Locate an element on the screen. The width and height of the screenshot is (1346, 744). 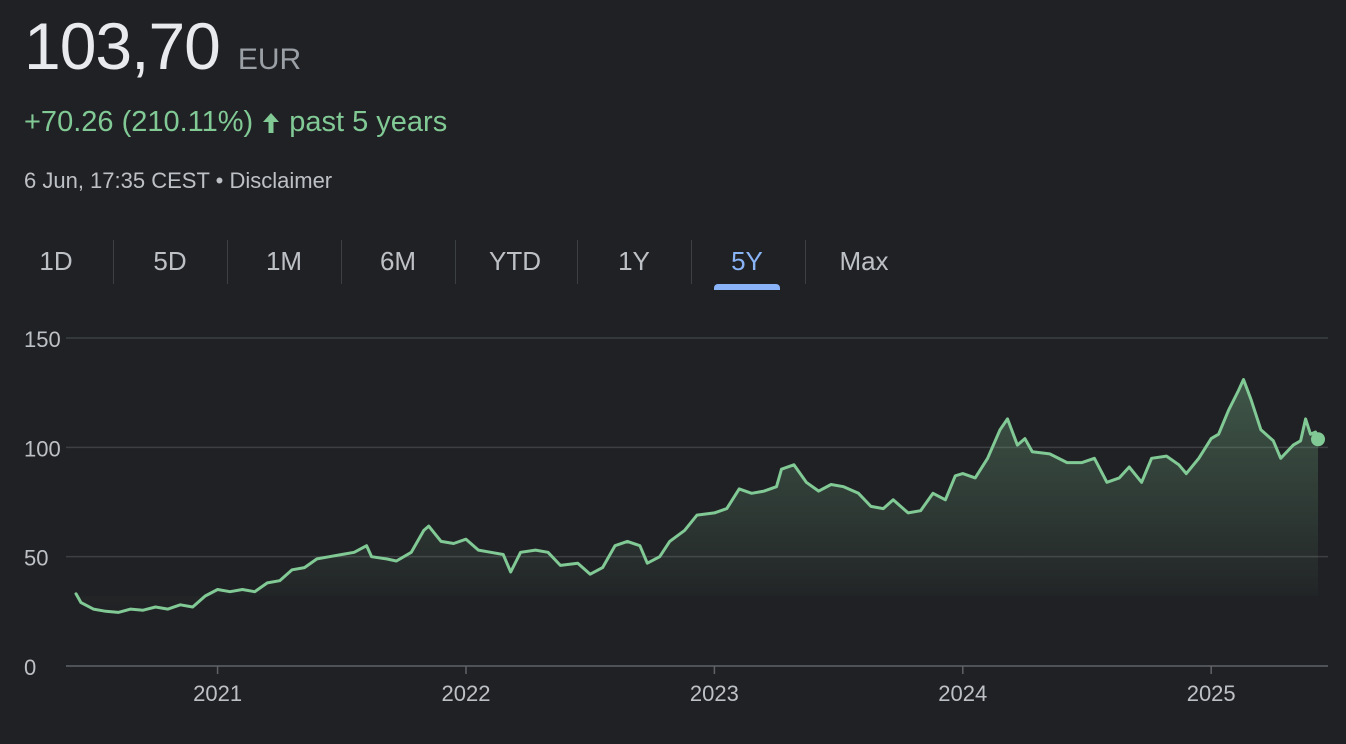
tab-ytd: YTD is located at coordinates (515, 261).